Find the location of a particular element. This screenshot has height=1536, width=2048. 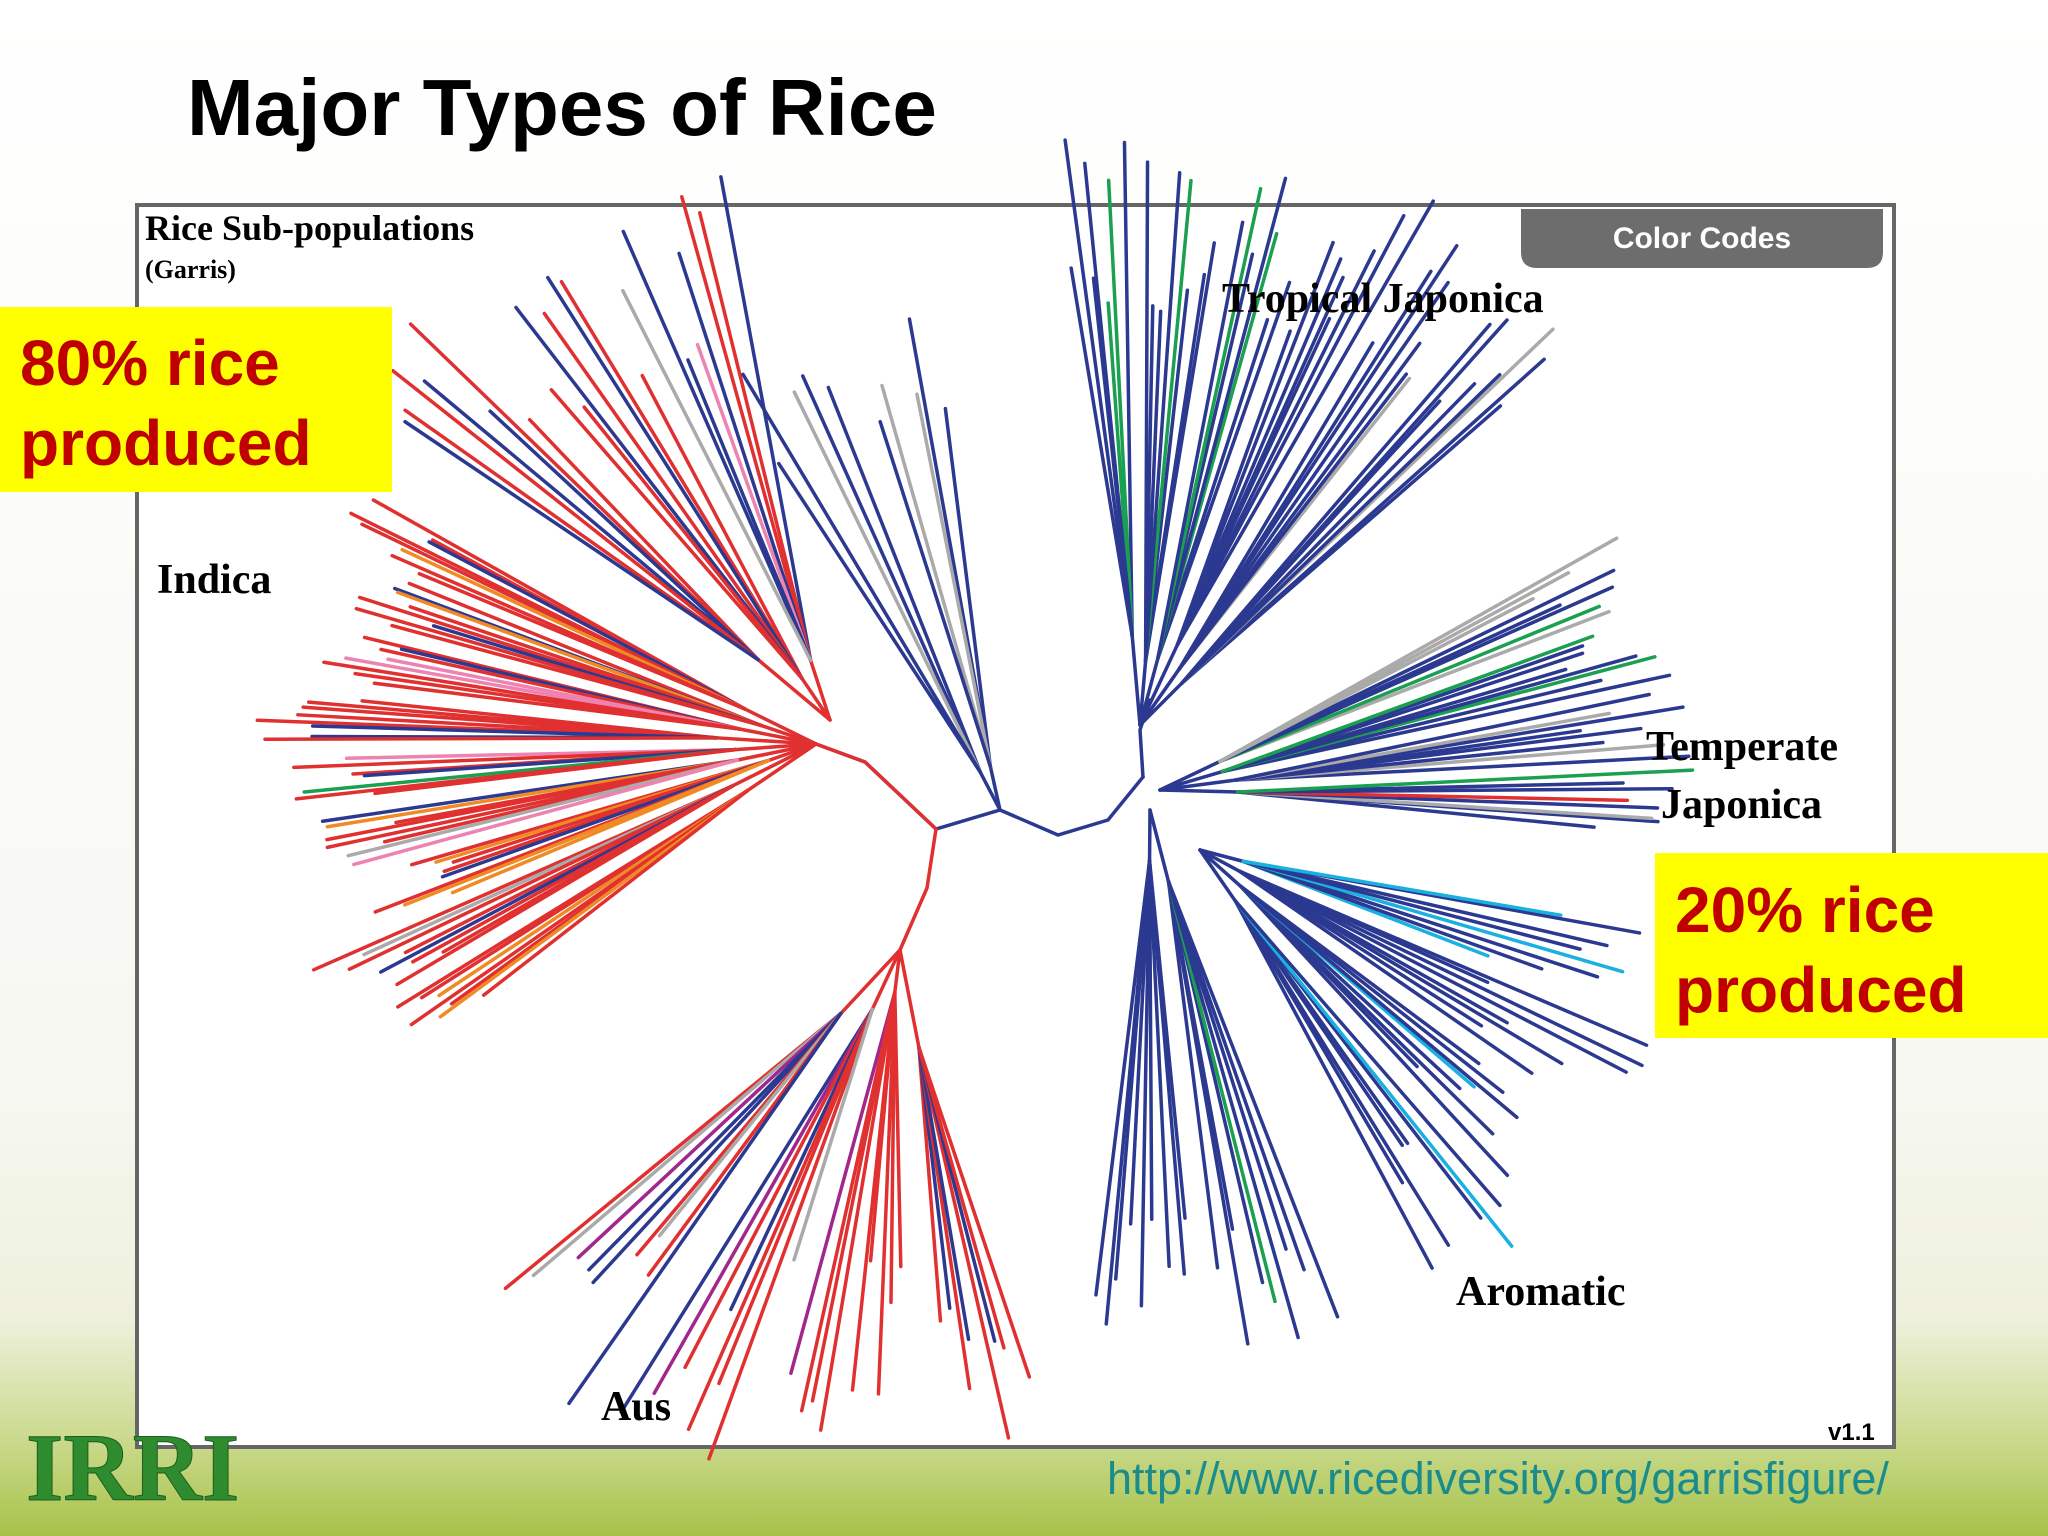

version: v1.1 is located at coordinates (1851, 1432).